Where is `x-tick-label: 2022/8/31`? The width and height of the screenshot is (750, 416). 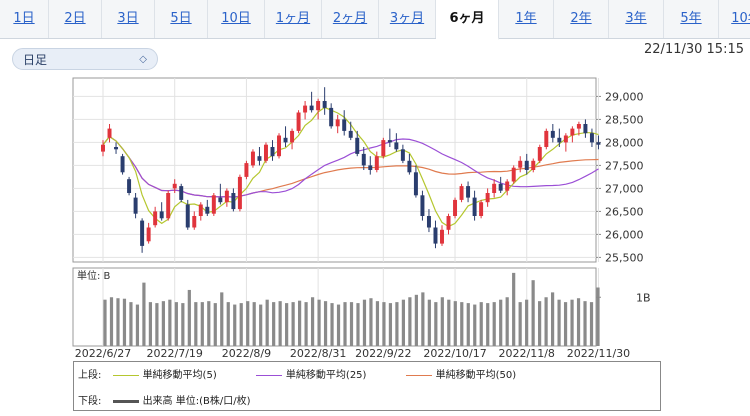 x-tick-label: 2022/8/31 is located at coordinates (318, 353).